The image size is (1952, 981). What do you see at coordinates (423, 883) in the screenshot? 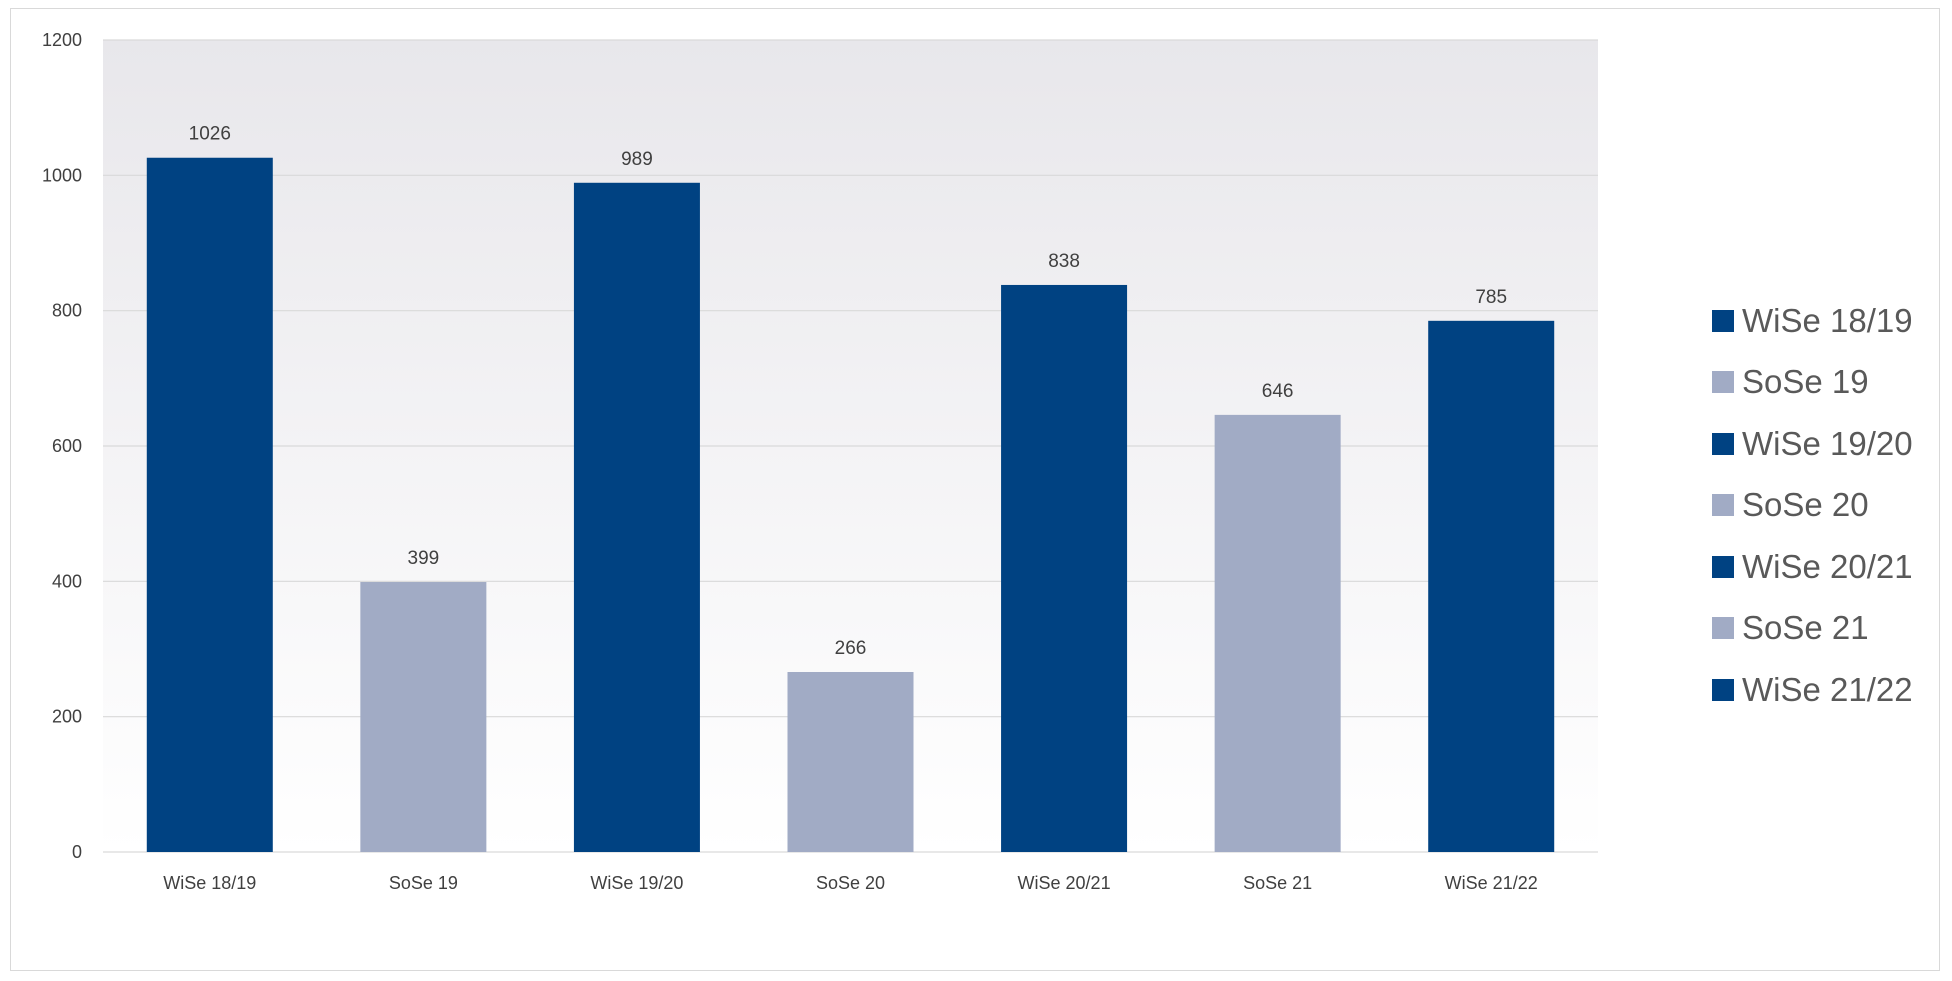
I see `x-tick-label: SoSe 19` at bounding box center [423, 883].